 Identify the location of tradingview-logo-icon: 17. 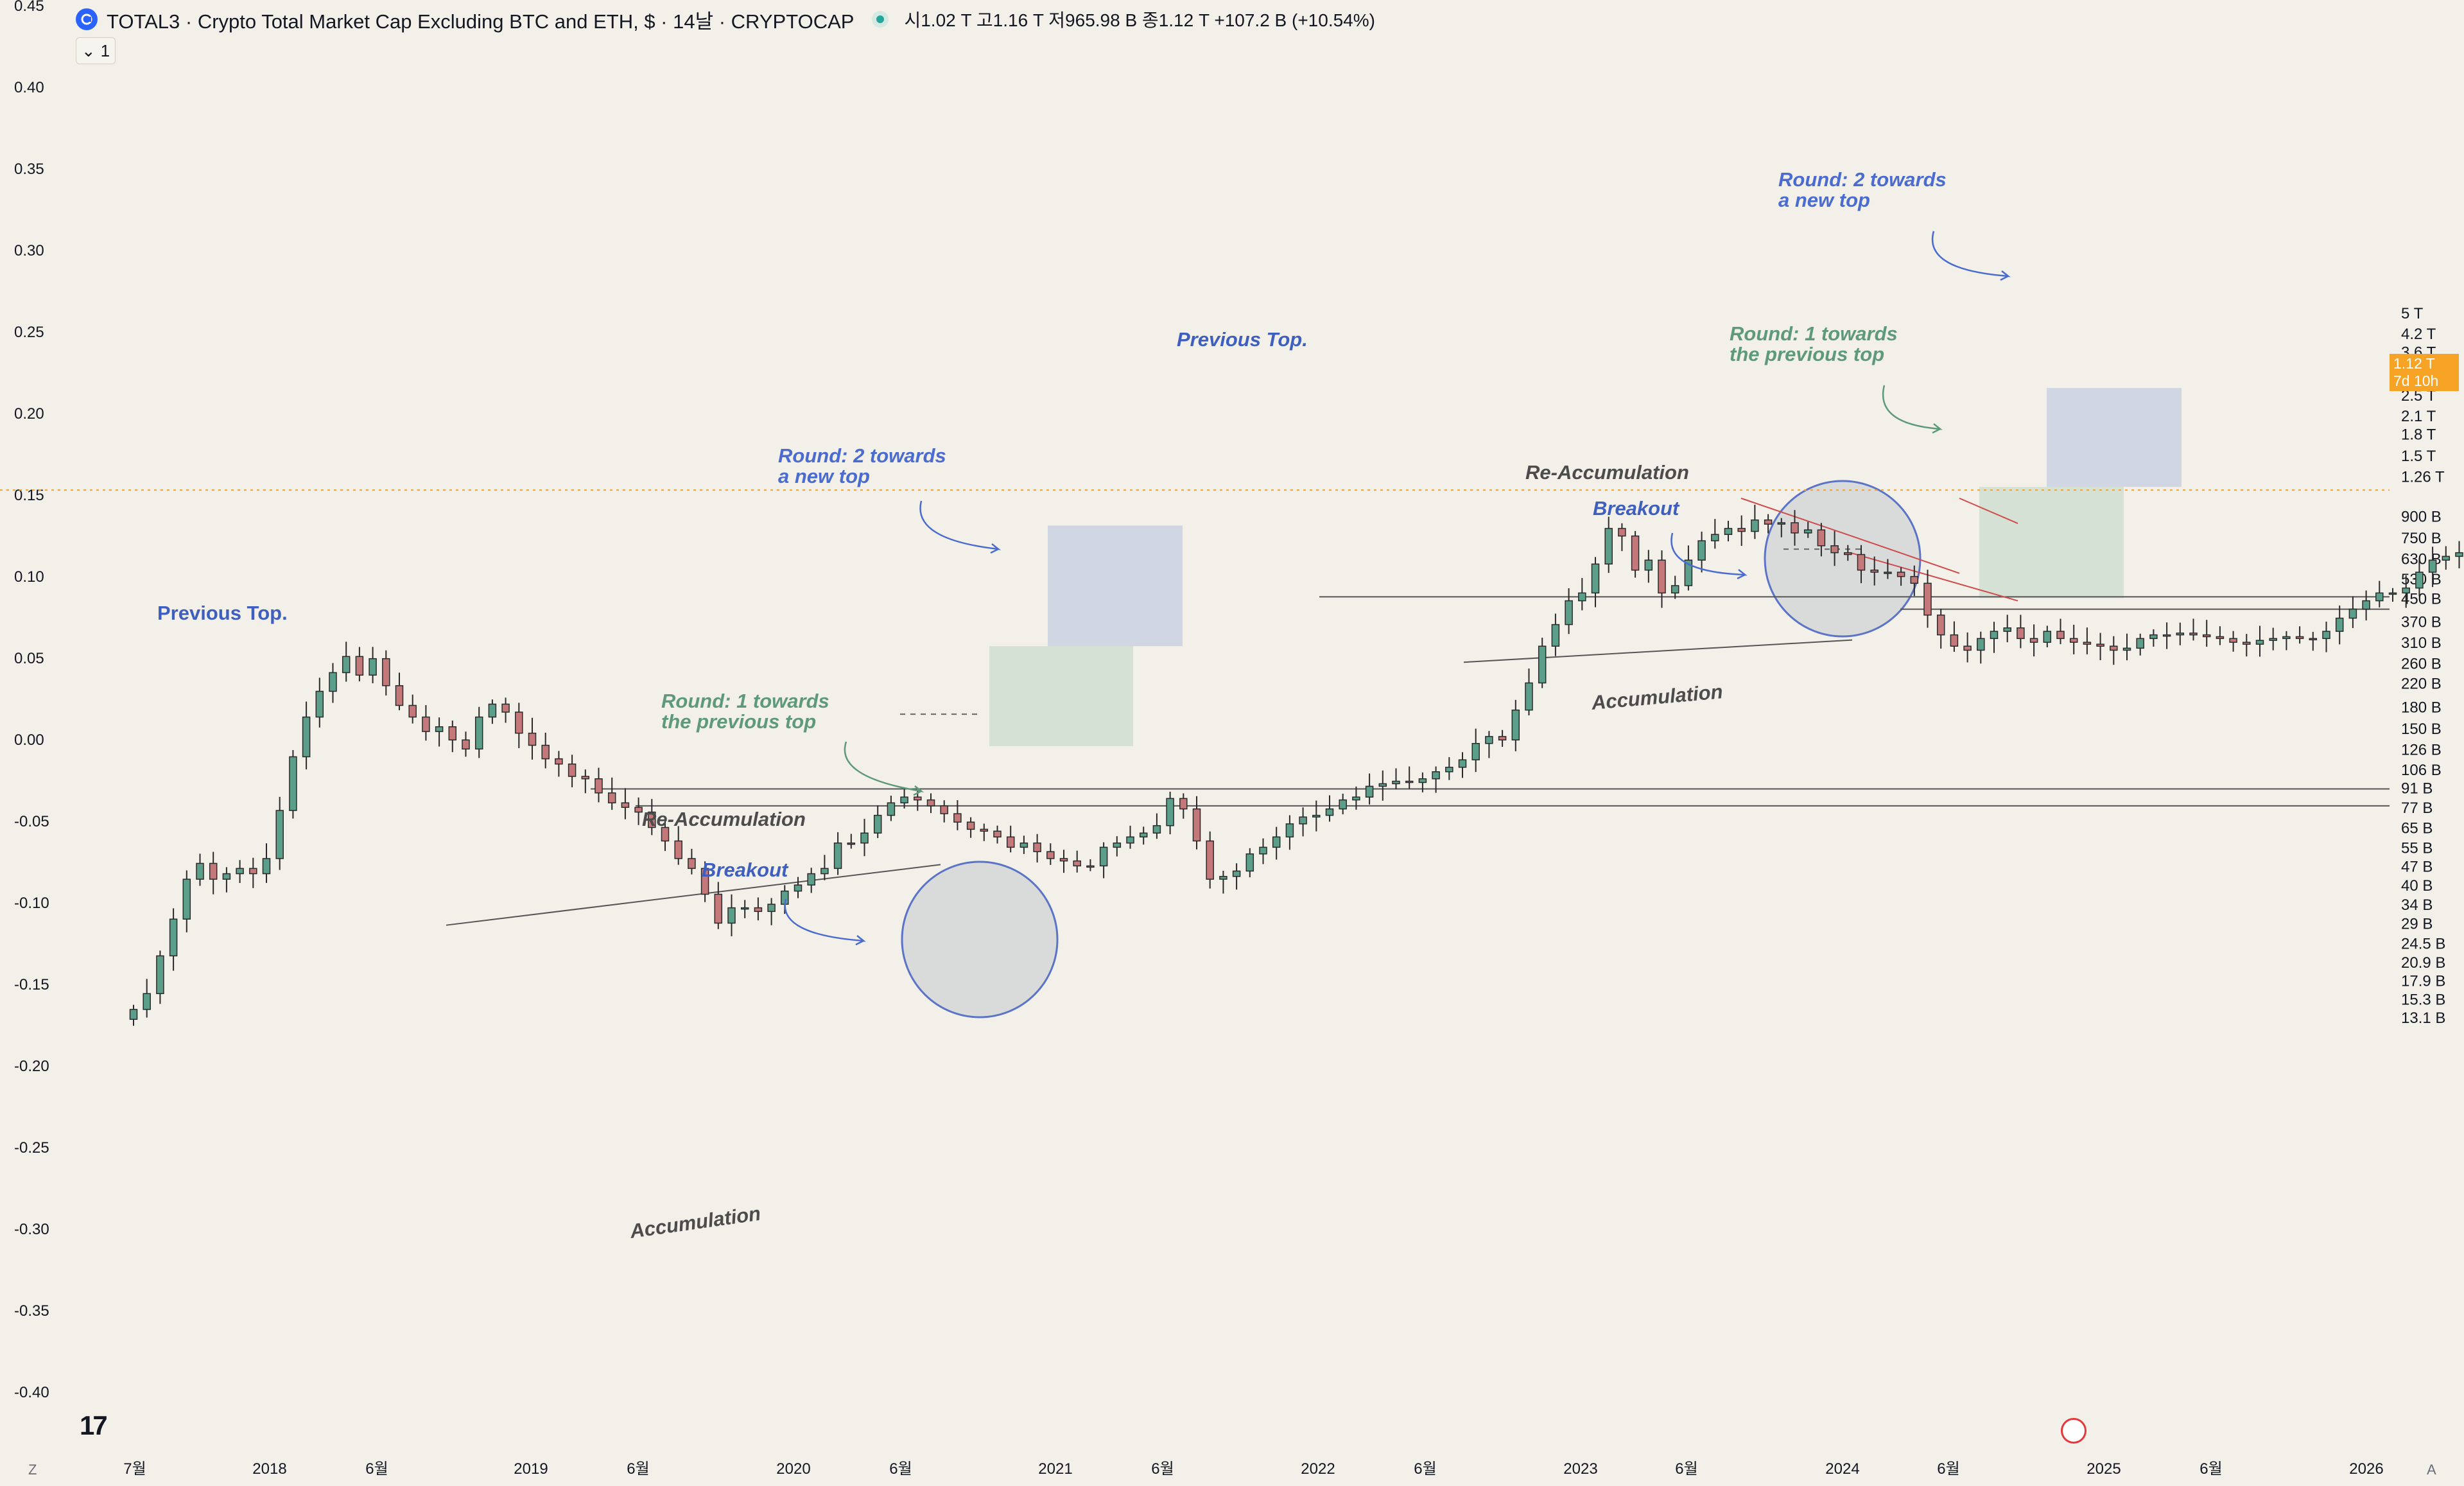
(94, 1425).